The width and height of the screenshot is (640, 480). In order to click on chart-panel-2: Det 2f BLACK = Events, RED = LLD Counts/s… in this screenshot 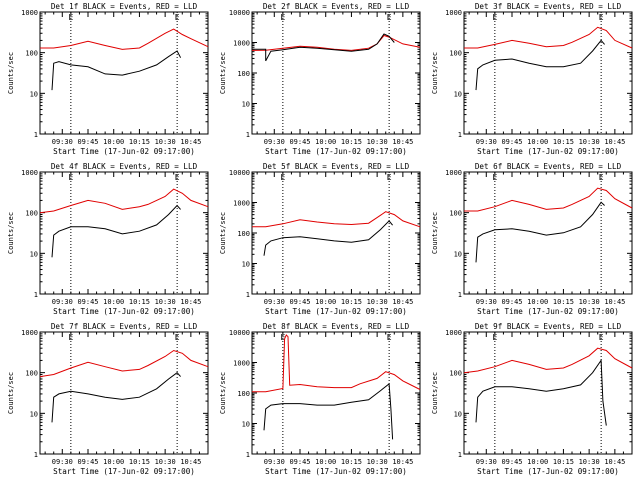, I will do `click(320, 79)`.